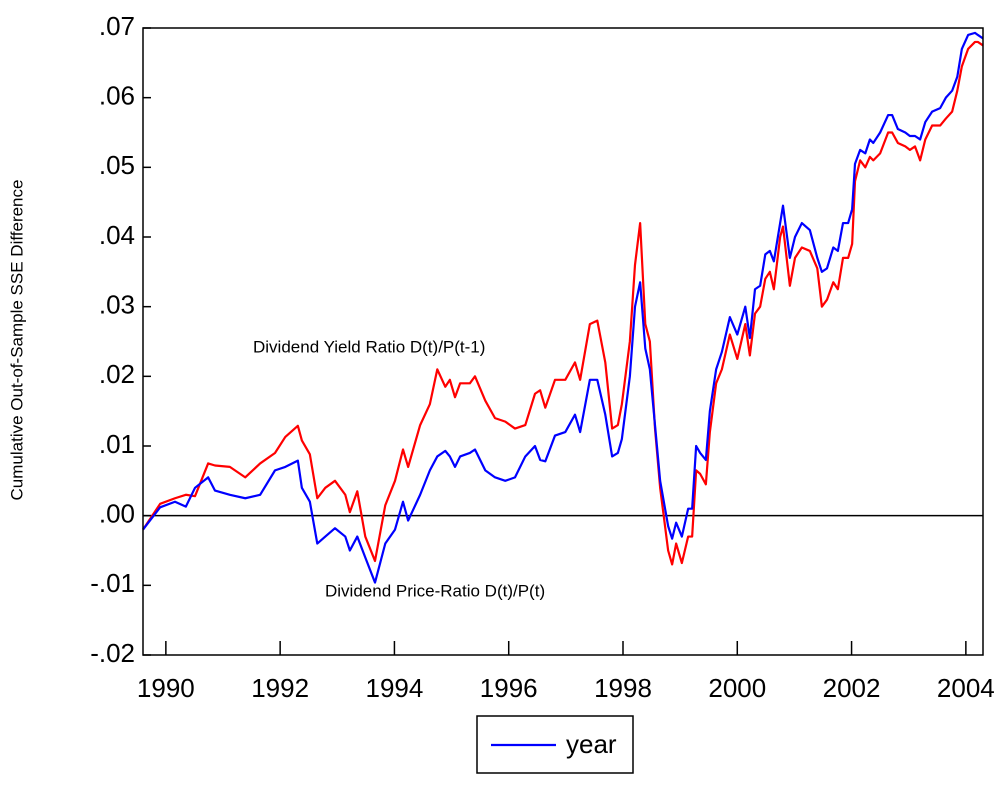  I want to click on x-tick-label: 1994, so click(395, 688).